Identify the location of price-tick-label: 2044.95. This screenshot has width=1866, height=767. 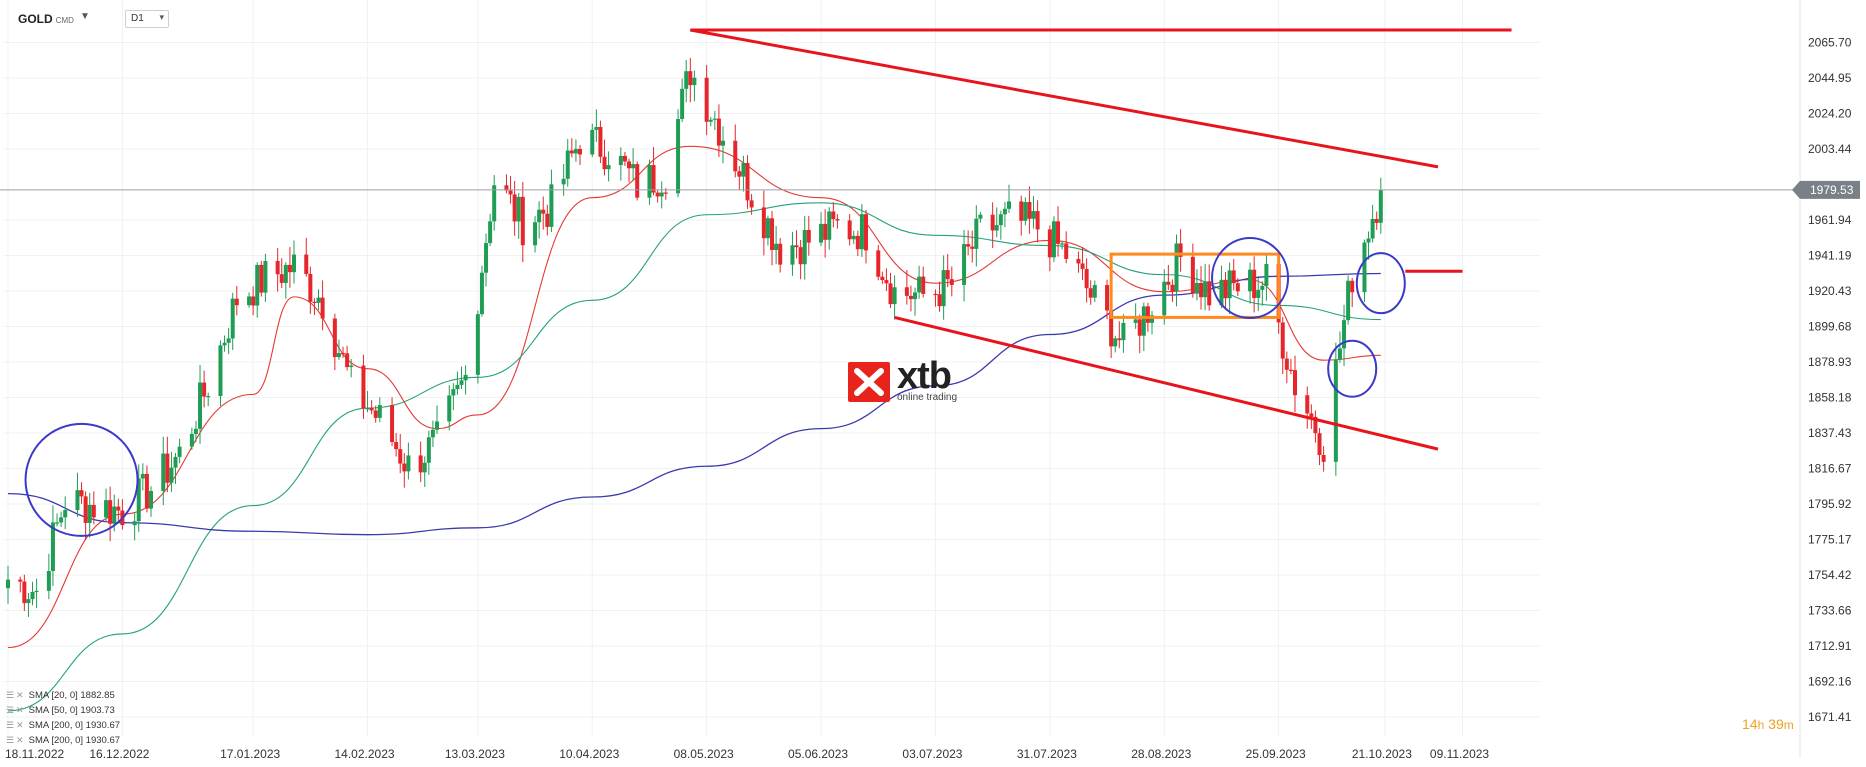
(1830, 78).